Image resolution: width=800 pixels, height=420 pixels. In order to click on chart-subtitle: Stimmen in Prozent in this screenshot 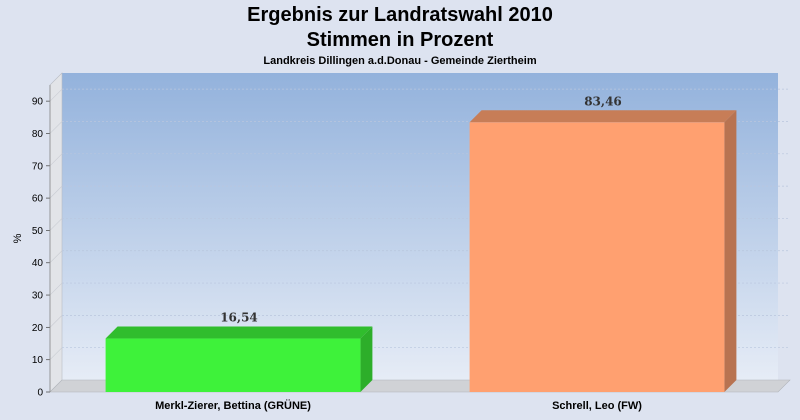, I will do `click(400, 40)`.